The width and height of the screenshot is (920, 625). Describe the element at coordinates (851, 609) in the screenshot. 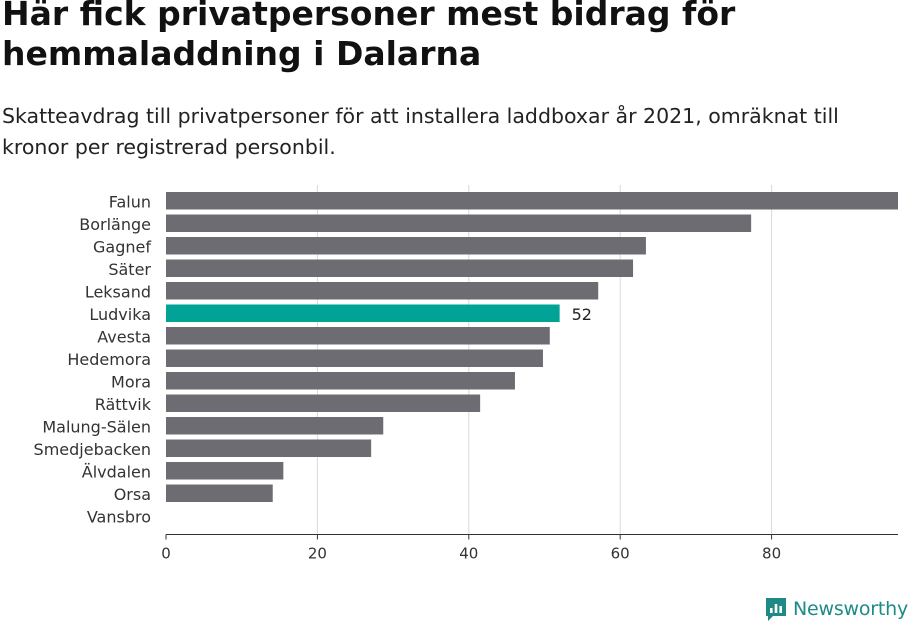

I see `brand-logo-text: Newsworthy` at that location.